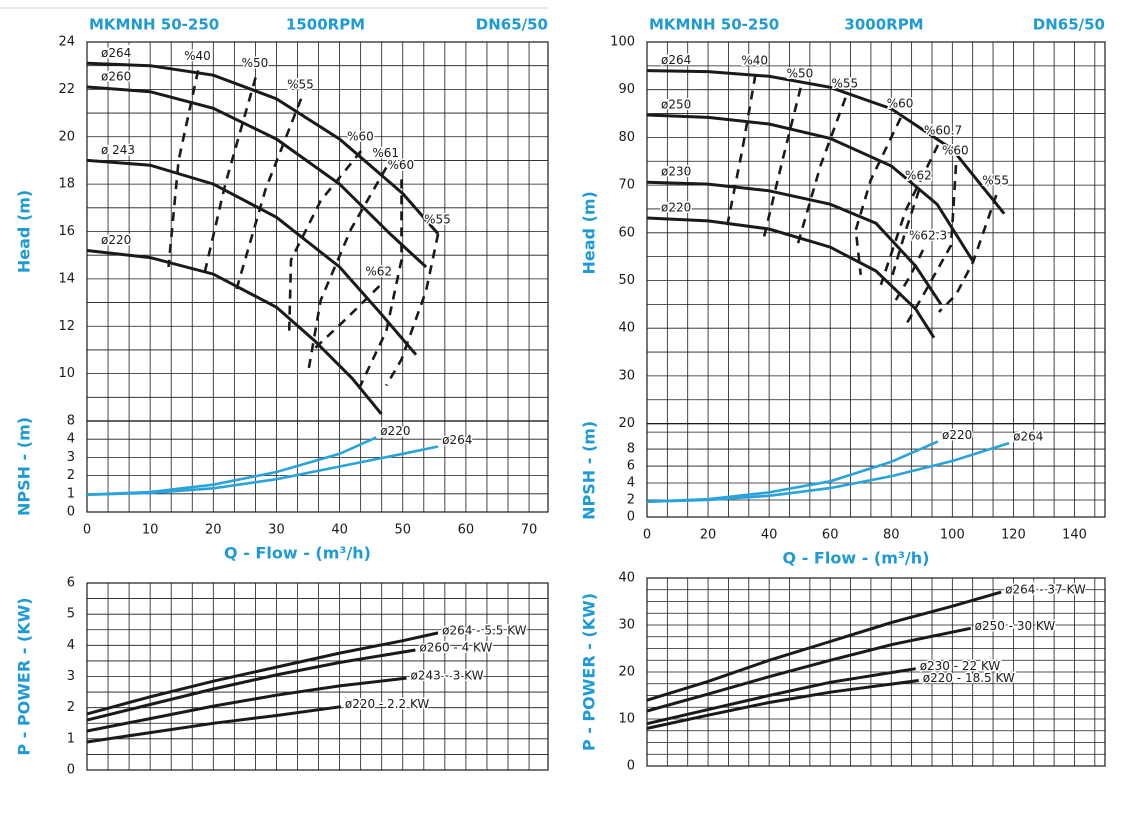 This screenshot has height=830, width=1126. What do you see at coordinates (455, 648) in the screenshot?
I see `curve-label: ø260 - 4 KW` at bounding box center [455, 648].